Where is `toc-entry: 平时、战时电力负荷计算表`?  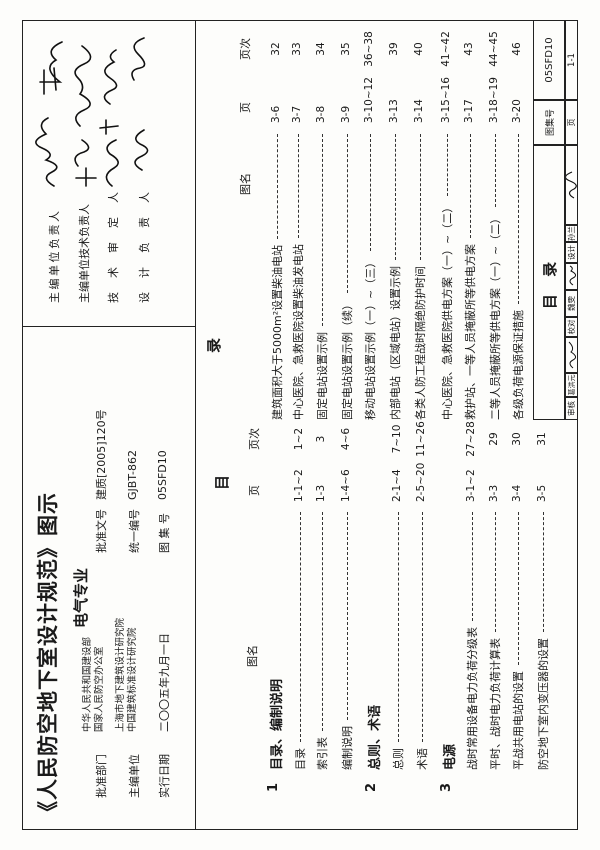
toc-entry: 平时、战时电力负荷计算表 is located at coordinates (495, 638).